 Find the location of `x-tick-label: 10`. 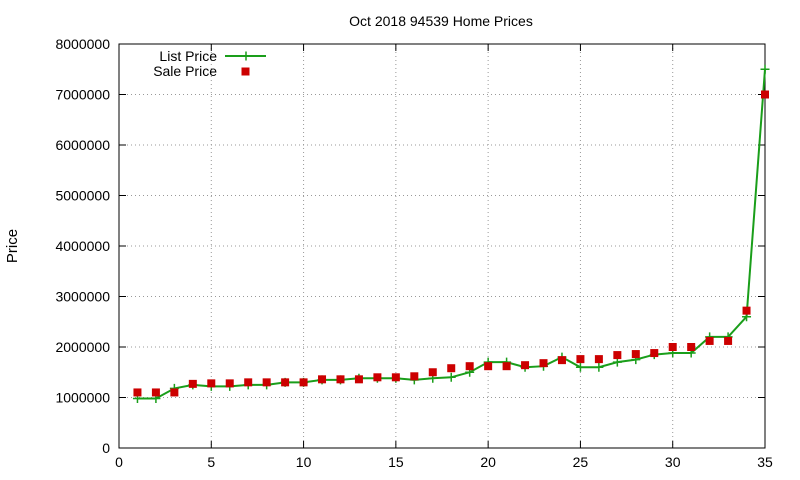

x-tick-label: 10 is located at coordinates (304, 462).